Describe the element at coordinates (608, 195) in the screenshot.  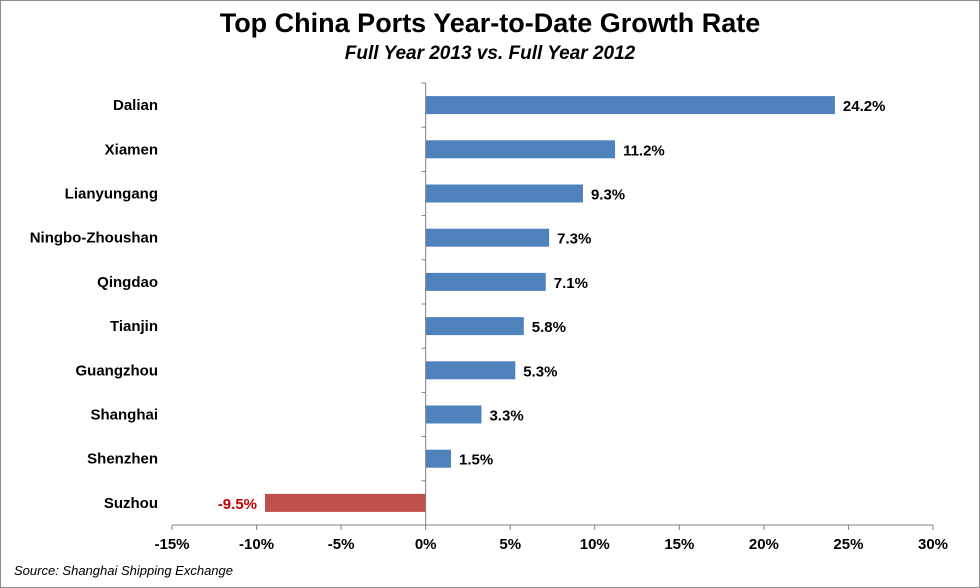
I see `data-label: 9.3%` at that location.